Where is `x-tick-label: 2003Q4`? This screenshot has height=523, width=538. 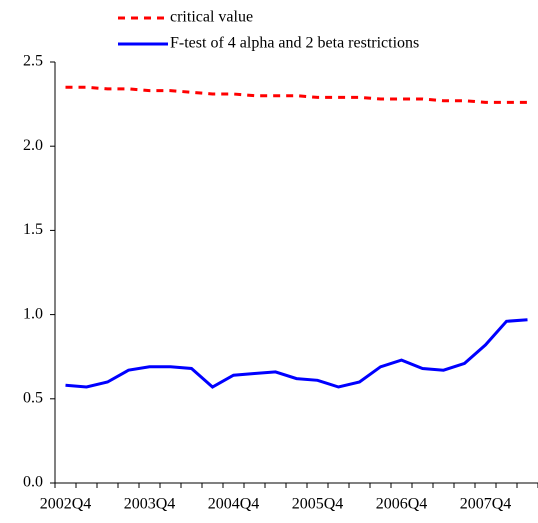 x-tick-label: 2003Q4 is located at coordinates (150, 504).